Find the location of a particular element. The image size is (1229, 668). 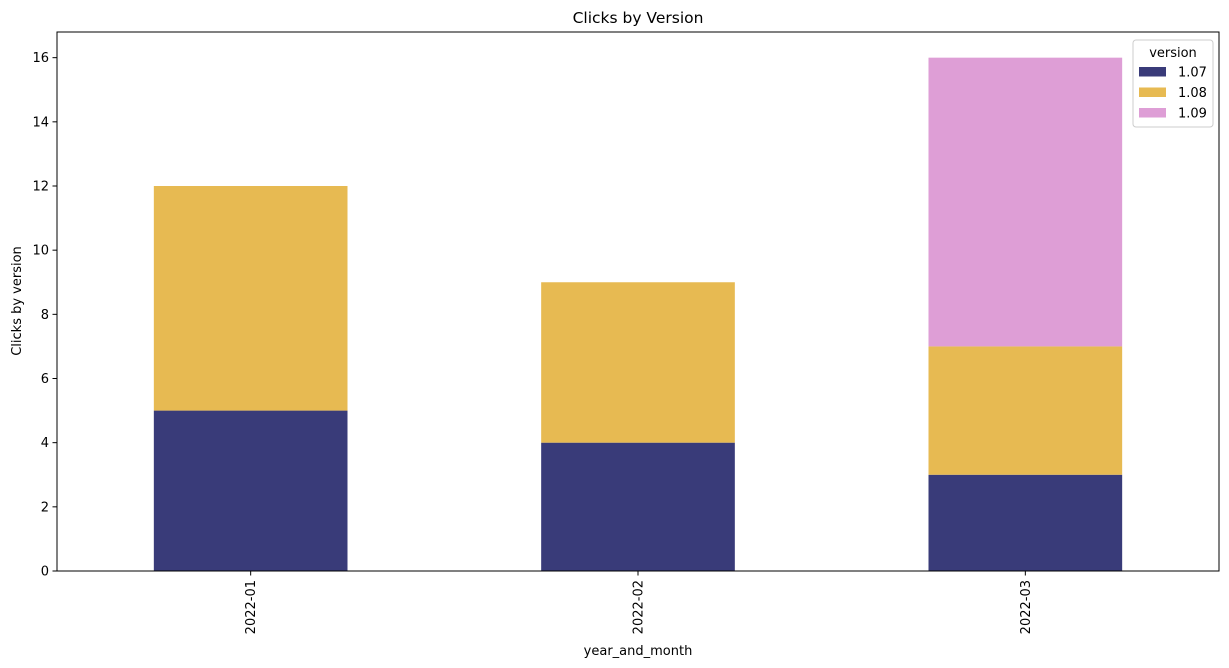

x-tick-label: 2022-03 is located at coordinates (1026, 607).